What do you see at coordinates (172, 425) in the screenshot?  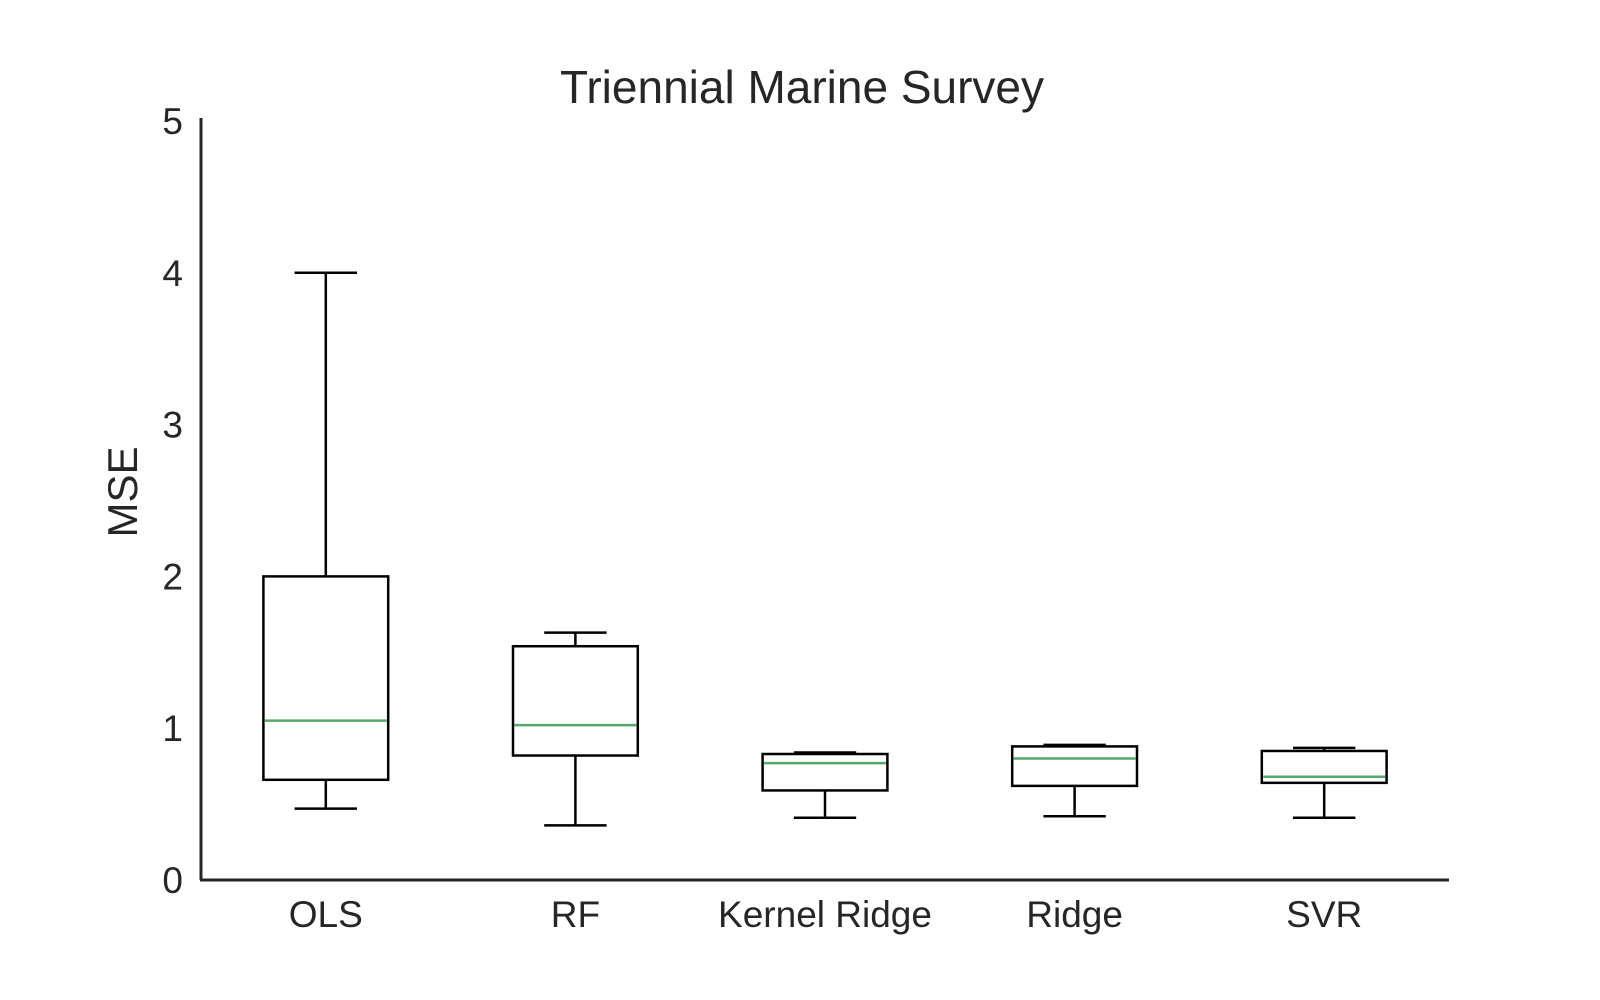 I see `y-tick-label: 3` at bounding box center [172, 425].